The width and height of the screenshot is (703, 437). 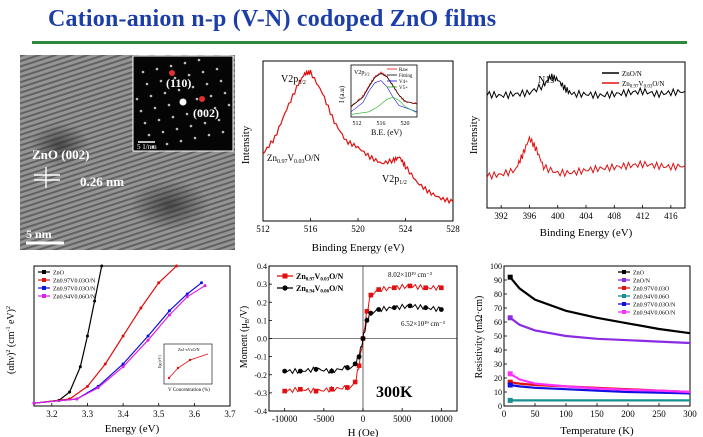 I want to click on xps-v-inset-xtick: 512, so click(x=357, y=124).